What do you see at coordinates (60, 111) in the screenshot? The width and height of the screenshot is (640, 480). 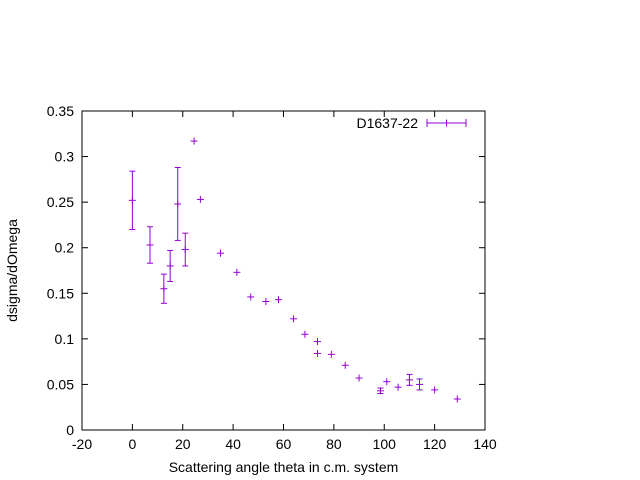 I see `y-tick-label: 0.35` at bounding box center [60, 111].